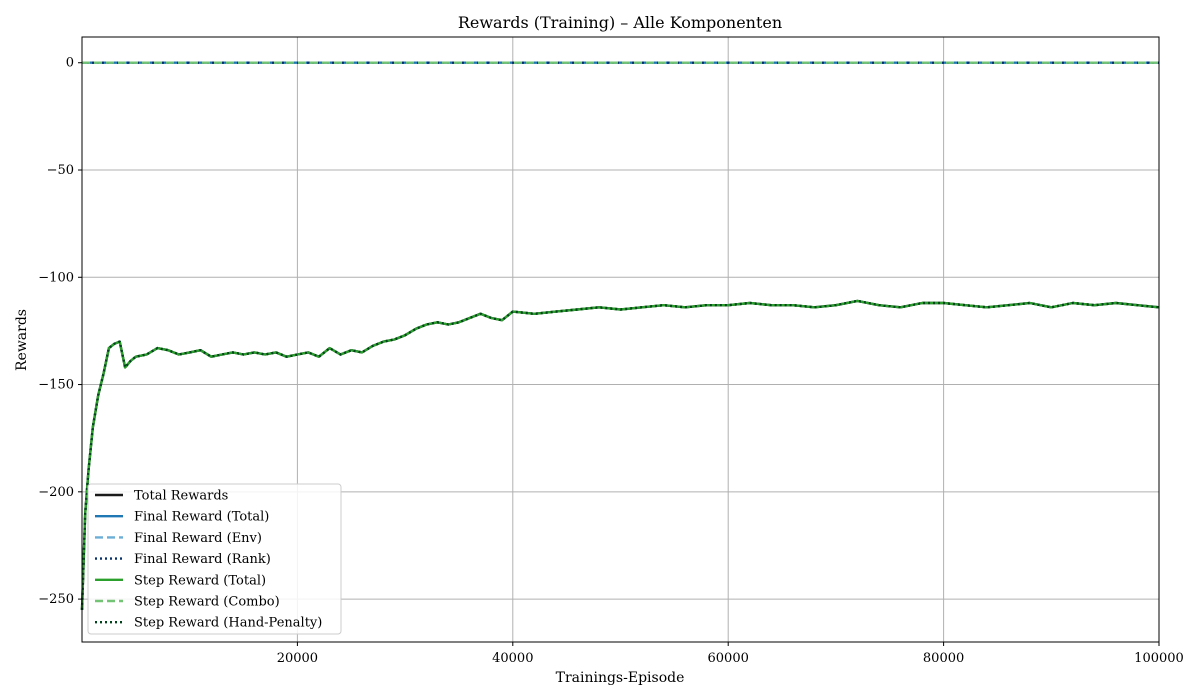 The image size is (1200, 700). What do you see at coordinates (56, 492) in the screenshot?
I see `y-tick-label: −200` at bounding box center [56, 492].